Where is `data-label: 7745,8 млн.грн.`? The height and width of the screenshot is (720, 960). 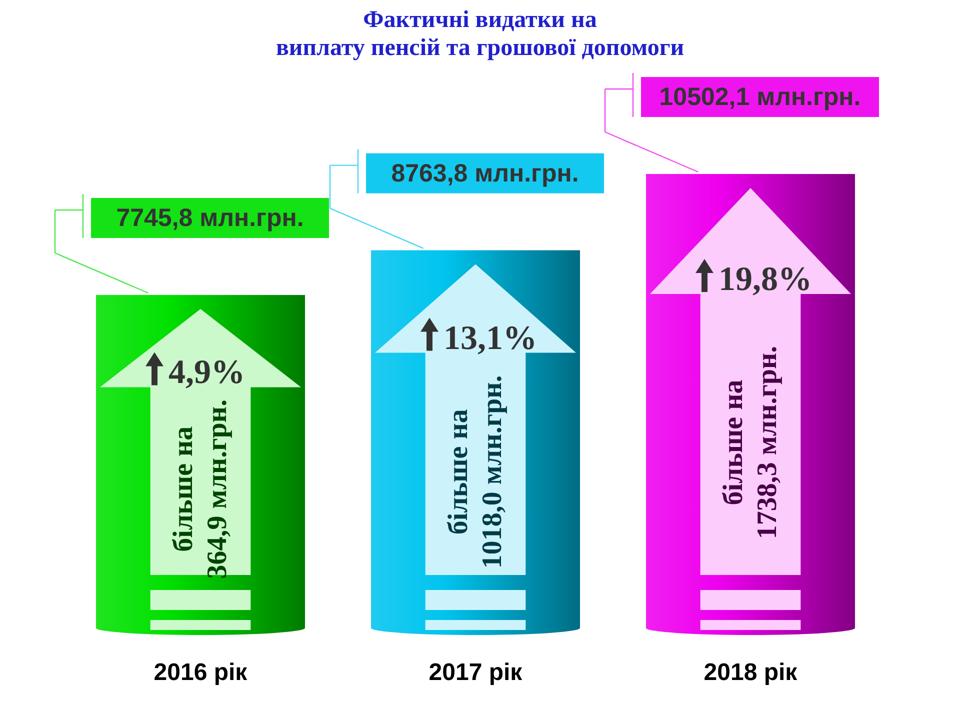 data-label: 7745,8 млн.грн. is located at coordinates (210, 218).